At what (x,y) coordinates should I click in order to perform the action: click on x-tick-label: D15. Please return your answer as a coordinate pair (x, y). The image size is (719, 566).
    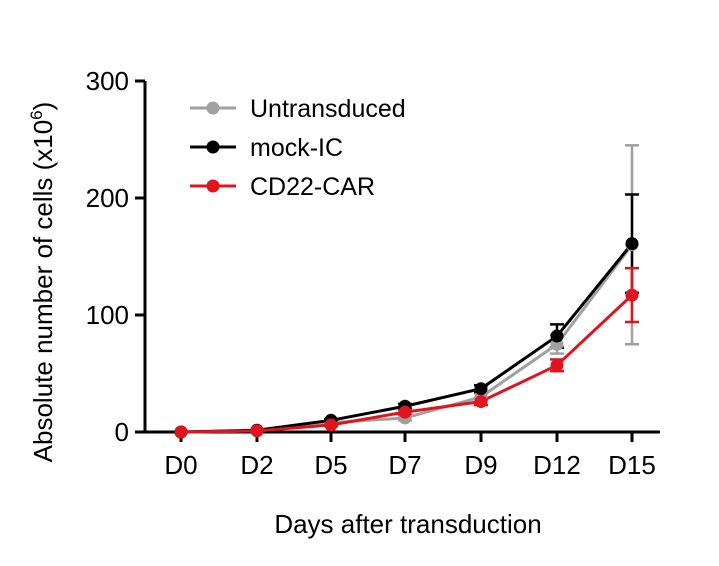
    Looking at the image, I should click on (632, 465).